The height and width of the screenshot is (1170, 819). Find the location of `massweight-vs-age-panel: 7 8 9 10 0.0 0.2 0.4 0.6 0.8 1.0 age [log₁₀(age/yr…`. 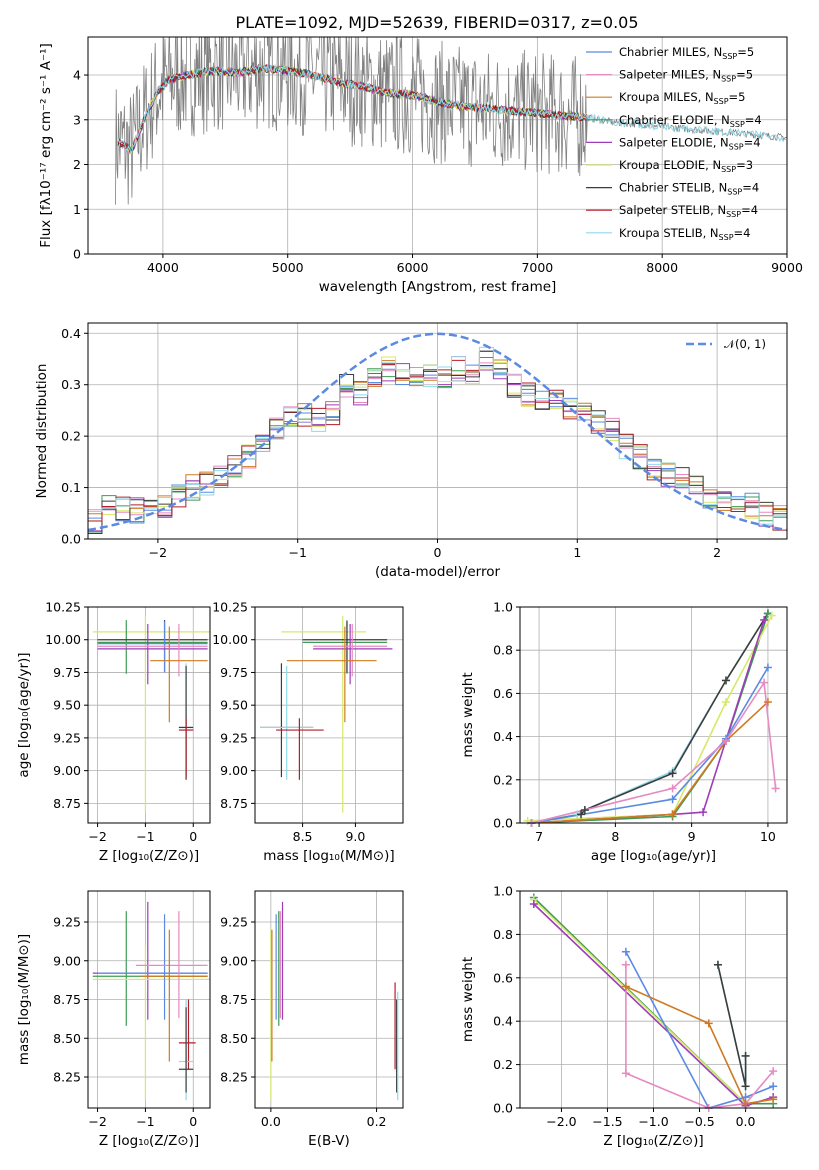

massweight-vs-age-panel: 7 8 9 10 0.0 0.2 0.4 0.6 0.8 1.0 age [log₁₀(age/yr… is located at coordinates (624, 732).